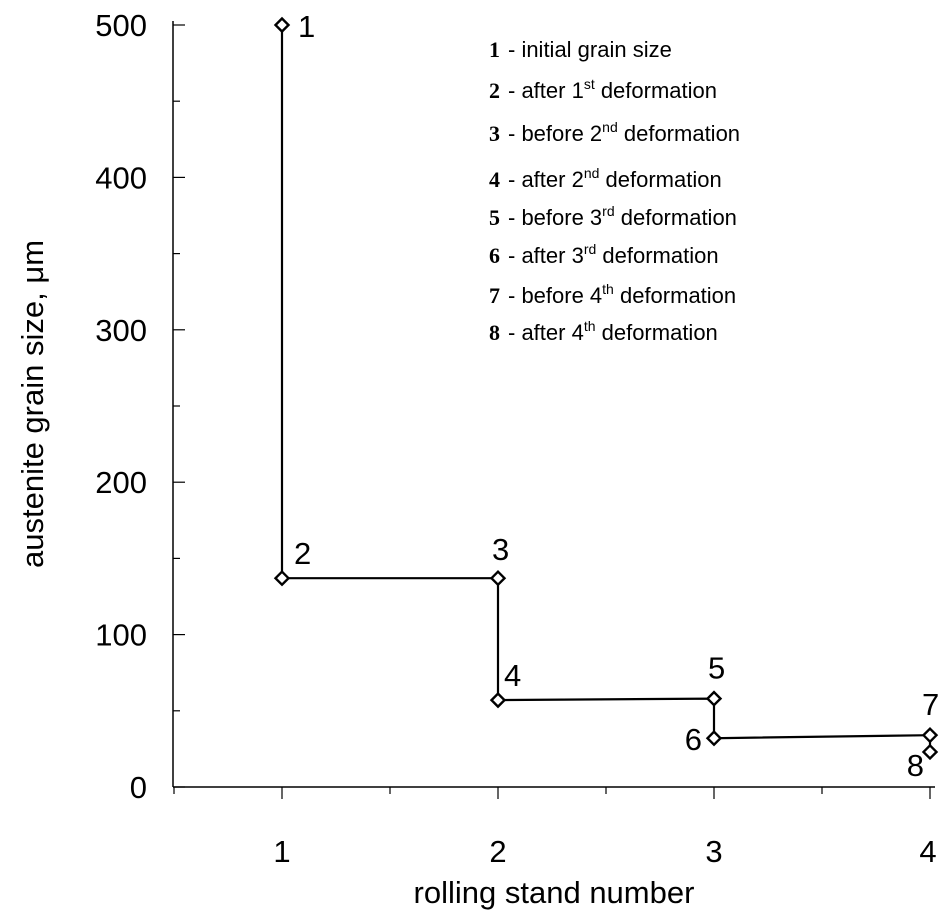  Describe the element at coordinates (497, 851) in the screenshot. I see `x-tick-label: 2` at that location.